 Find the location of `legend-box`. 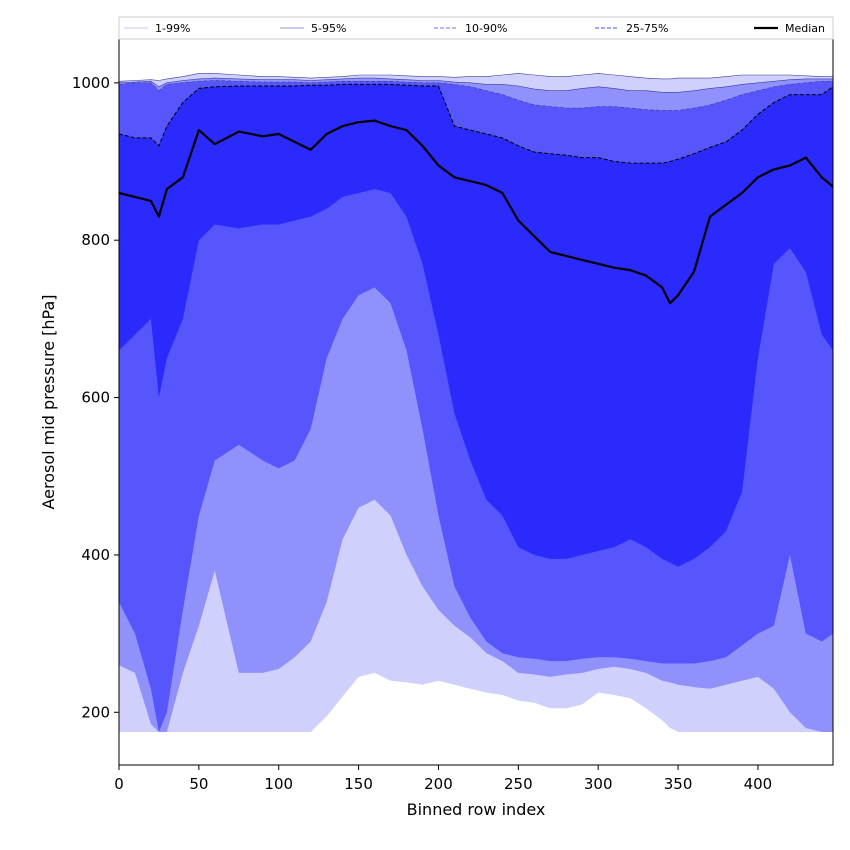

legend-box is located at coordinates (476, 28).